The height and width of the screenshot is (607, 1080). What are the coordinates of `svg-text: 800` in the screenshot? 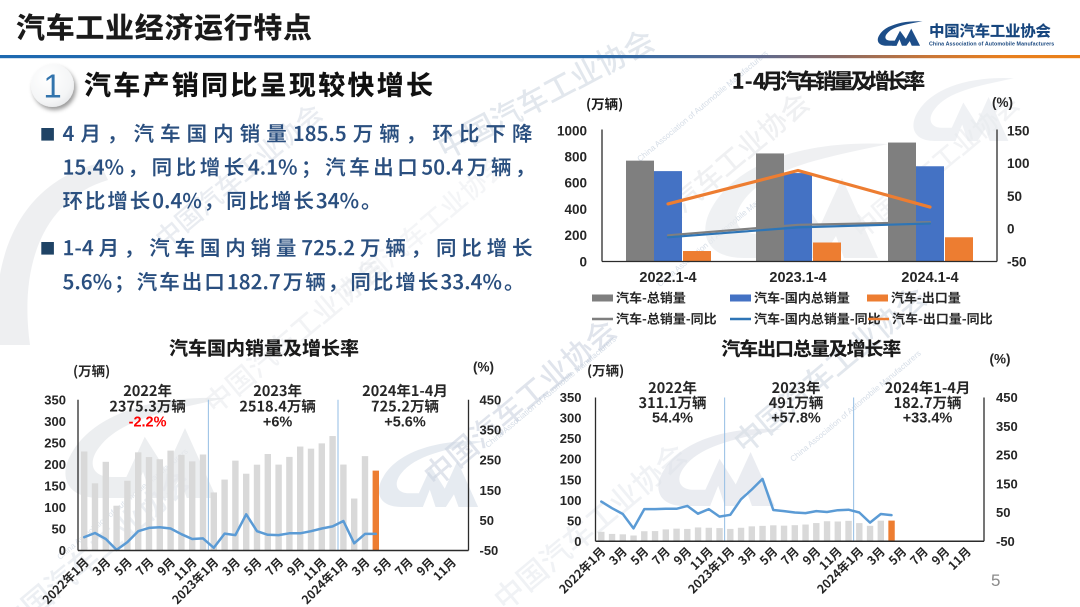 It's located at (575, 157).